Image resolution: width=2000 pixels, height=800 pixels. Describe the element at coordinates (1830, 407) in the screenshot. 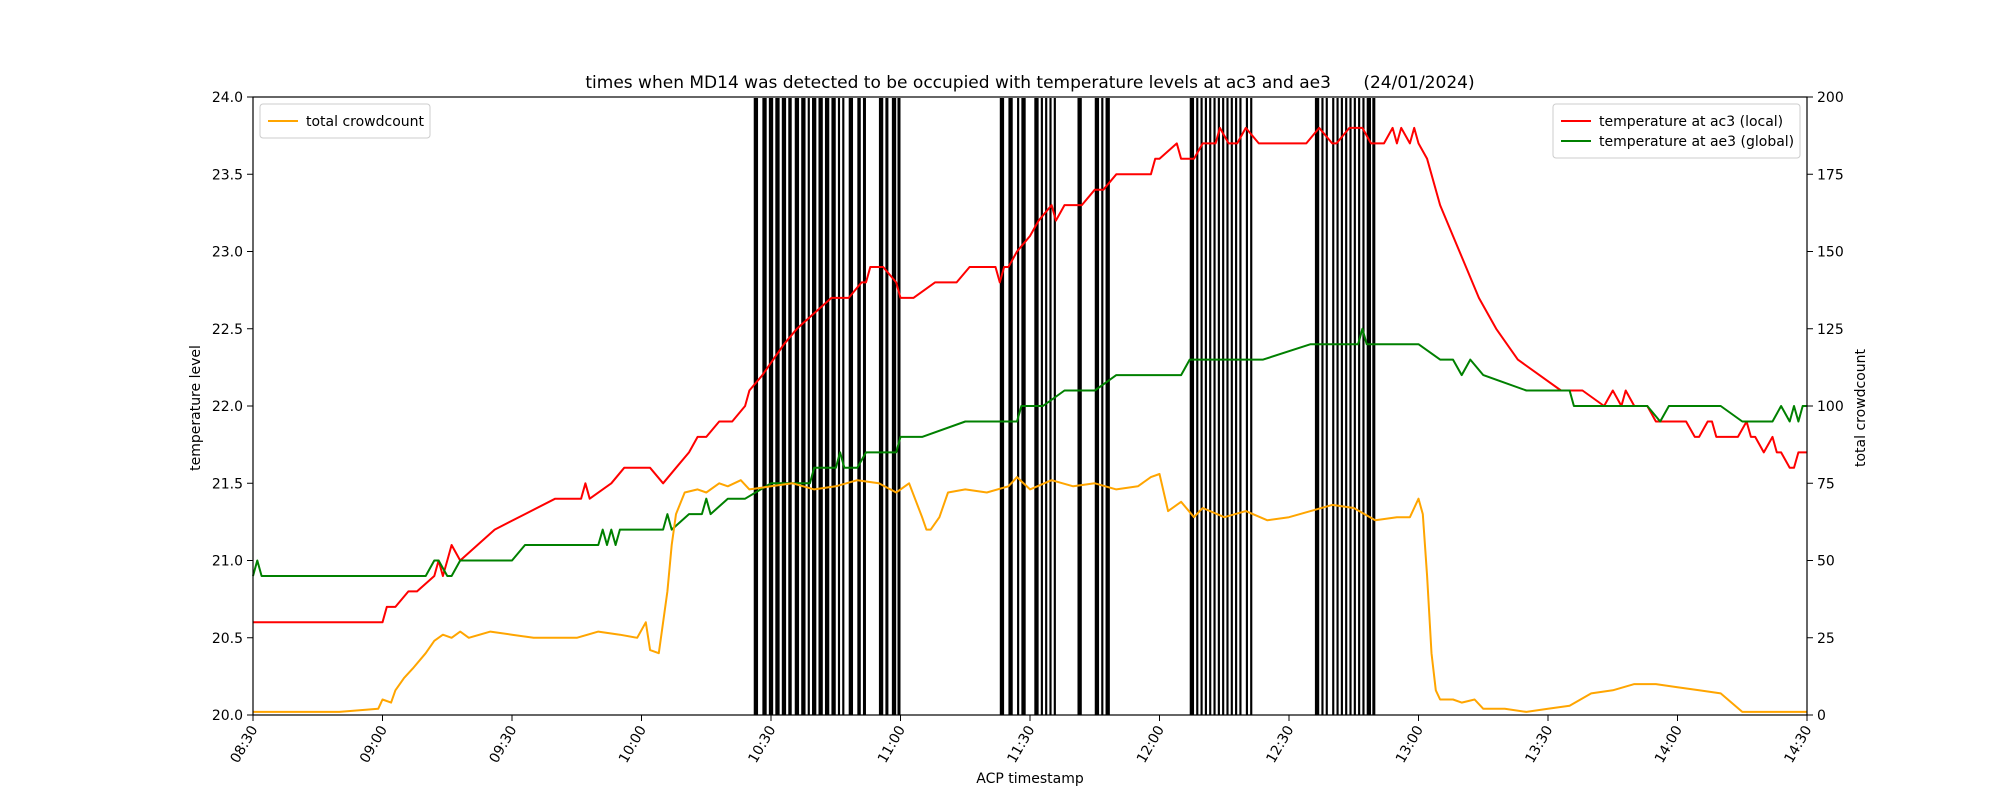

I see `y-right-tick-label: 100` at that location.